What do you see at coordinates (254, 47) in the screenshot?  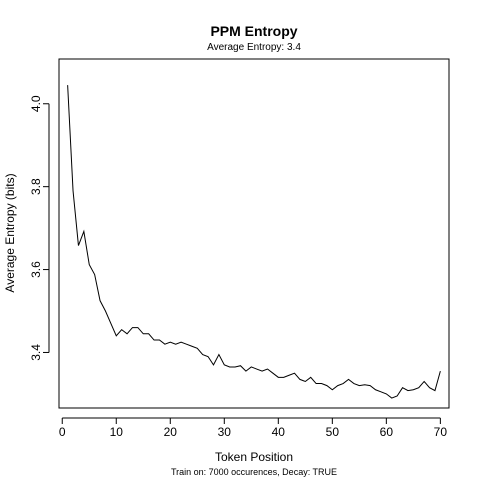 I see `chart-subtitle: Average Entropy: 3.4` at bounding box center [254, 47].